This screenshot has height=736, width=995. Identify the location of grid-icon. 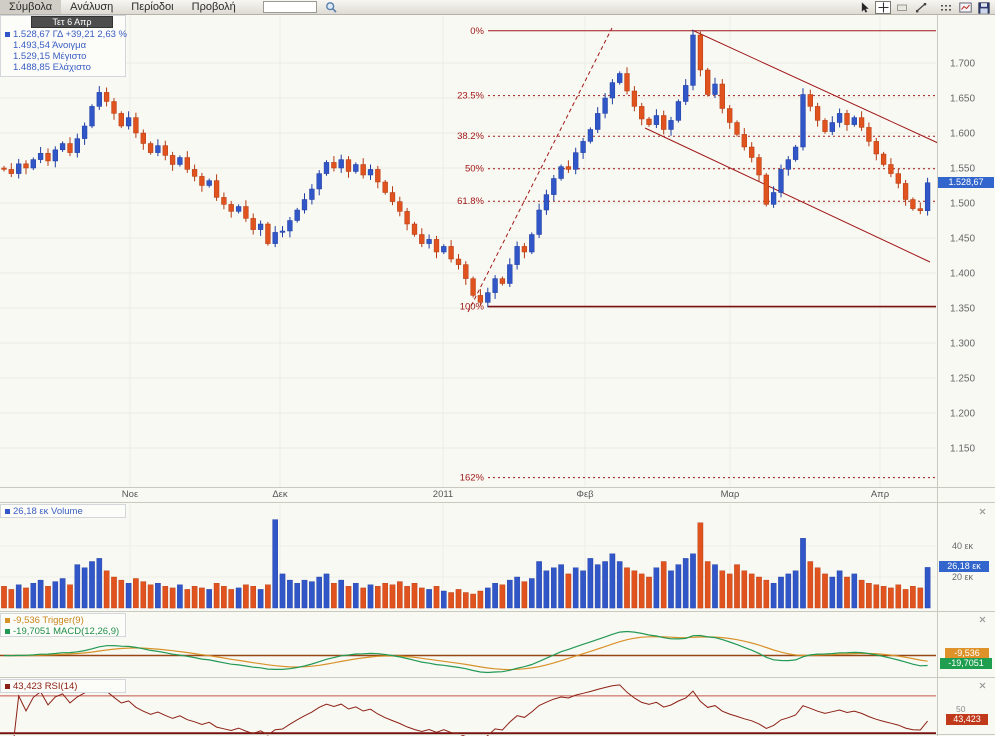
(946, 7).